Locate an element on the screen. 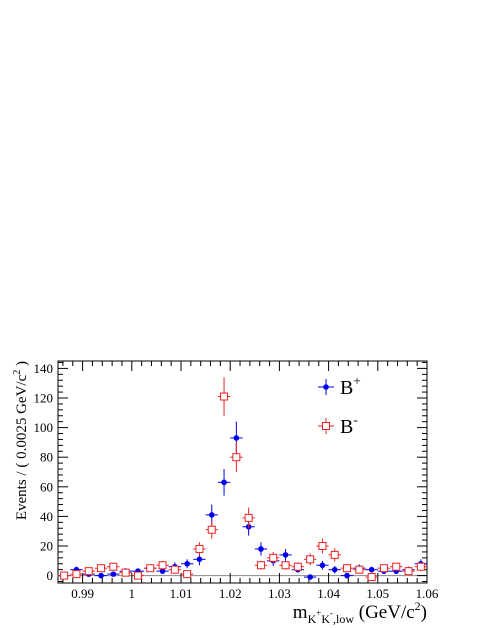 The image size is (485, 628). x-axis-title-sub-sup1: + is located at coordinates (318, 613).